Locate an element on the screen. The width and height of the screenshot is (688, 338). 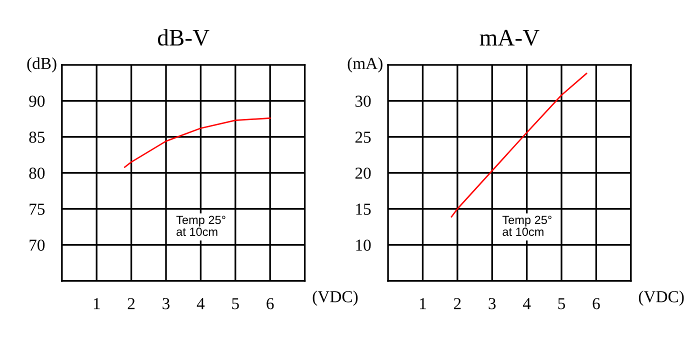
y-tick-label: 10 is located at coordinates (363, 245).